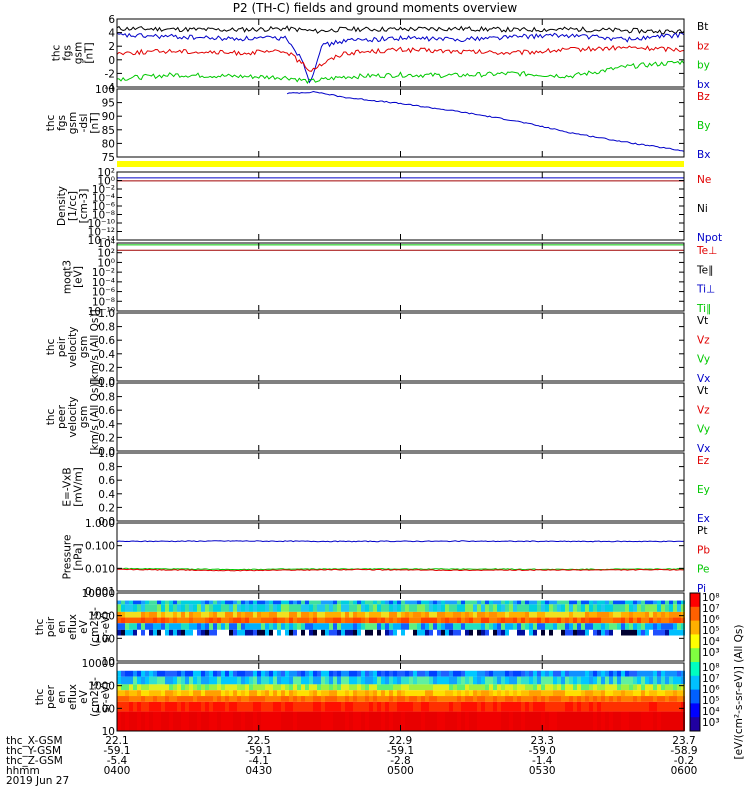 Image resolution: width=750 pixels, height=800 pixels. I want to click on y-tick-label: 1.000, so click(100, 524).